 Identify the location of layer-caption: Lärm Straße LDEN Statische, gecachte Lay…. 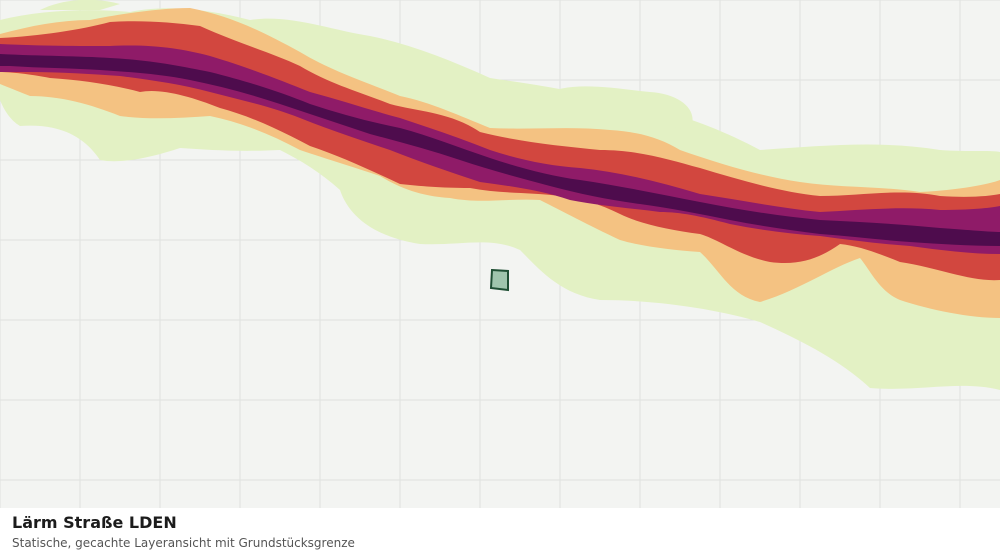
(500, 534).